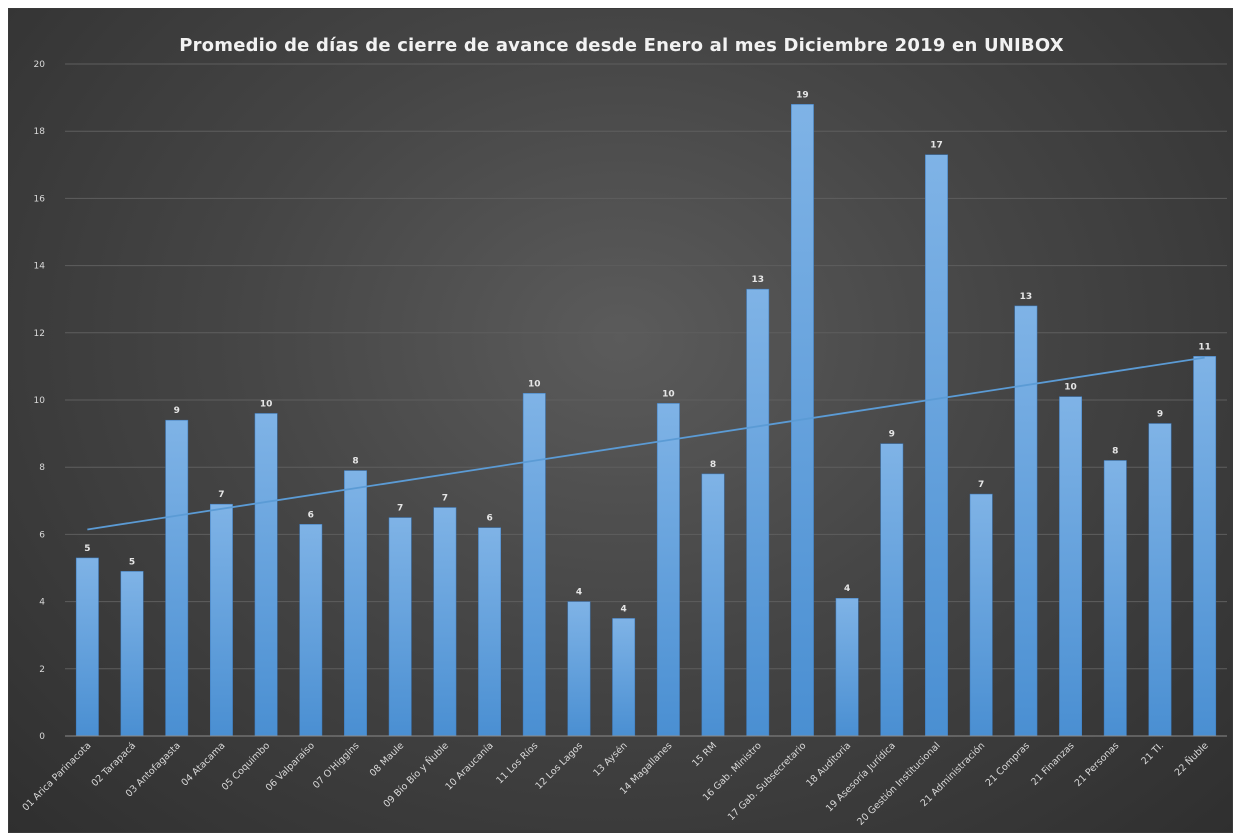 Image resolution: width=1241 pixels, height=833 pixels. What do you see at coordinates (560, 766) in the screenshot?
I see `x-tick-label: 12 Los Lagos` at bounding box center [560, 766].